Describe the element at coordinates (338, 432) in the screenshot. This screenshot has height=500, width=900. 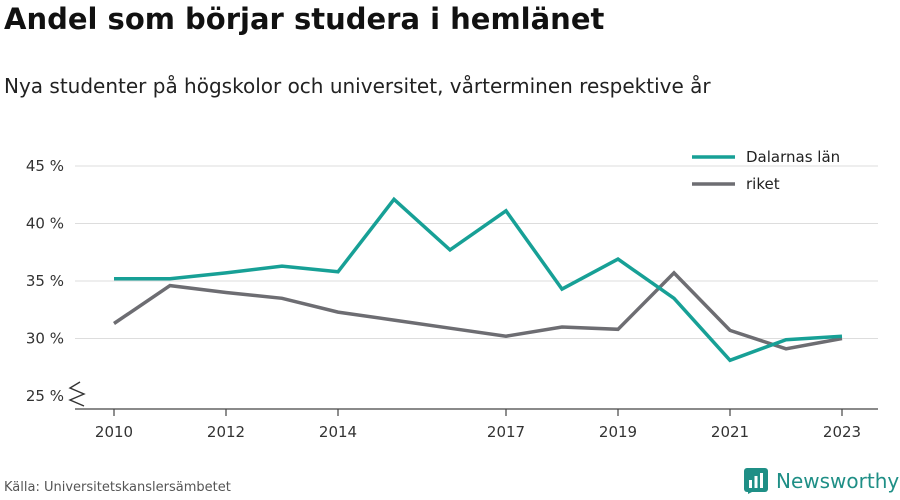
I see `x-tick-label: 2014` at that location.